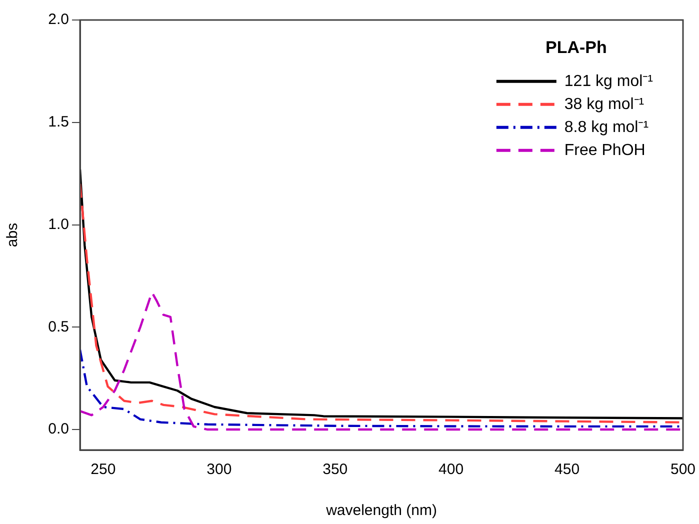  What do you see at coordinates (58, 327) in the screenshot?
I see `y-tick-label: 0.5` at bounding box center [58, 327].